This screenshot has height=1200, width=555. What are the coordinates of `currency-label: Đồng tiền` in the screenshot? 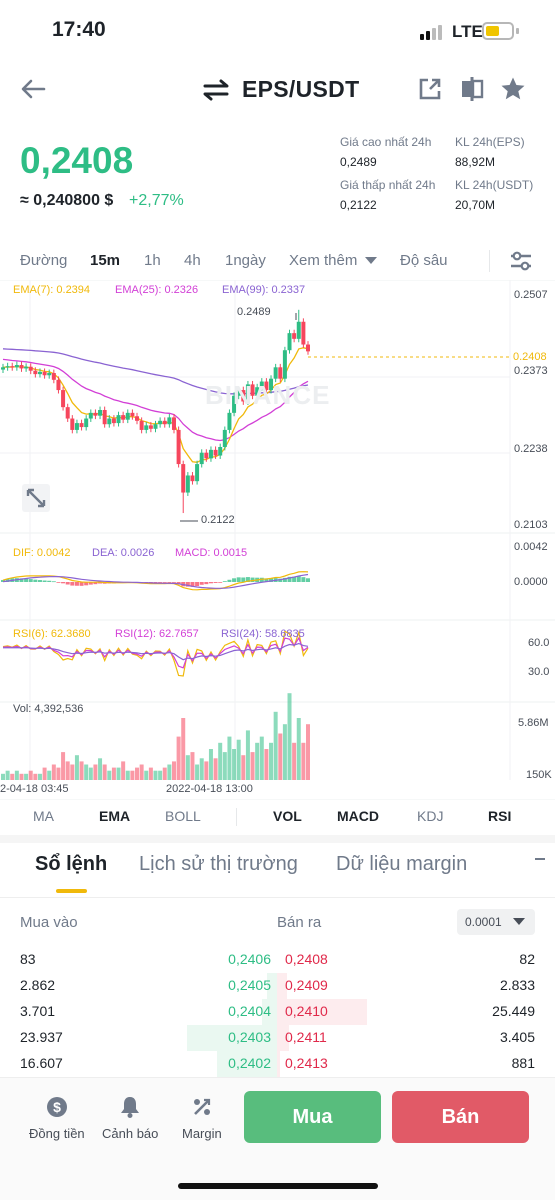 It's located at (57, 1133).